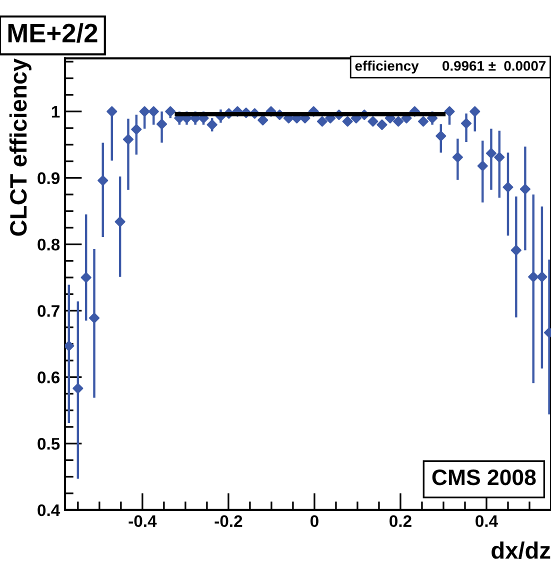 The width and height of the screenshot is (551, 561). Describe the element at coordinates (49, 178) in the screenshot. I see `y-tick-label: 0.9` at that location.